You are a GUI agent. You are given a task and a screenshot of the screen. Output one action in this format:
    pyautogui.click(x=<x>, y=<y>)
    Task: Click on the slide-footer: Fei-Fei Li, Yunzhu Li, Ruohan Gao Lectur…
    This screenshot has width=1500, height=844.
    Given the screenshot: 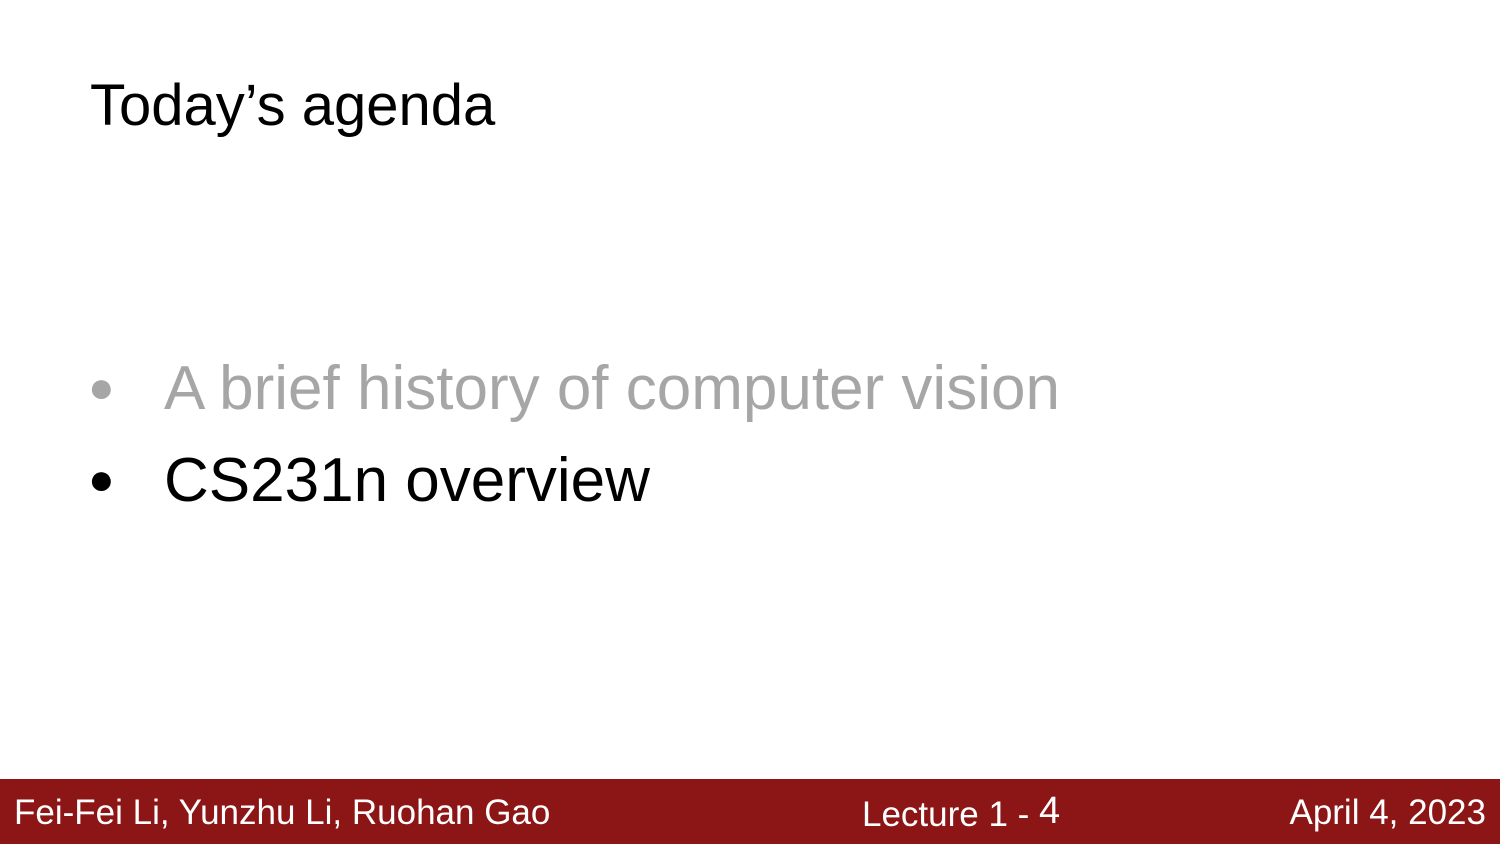 What is the action you would take?
    pyautogui.click(x=750, y=811)
    